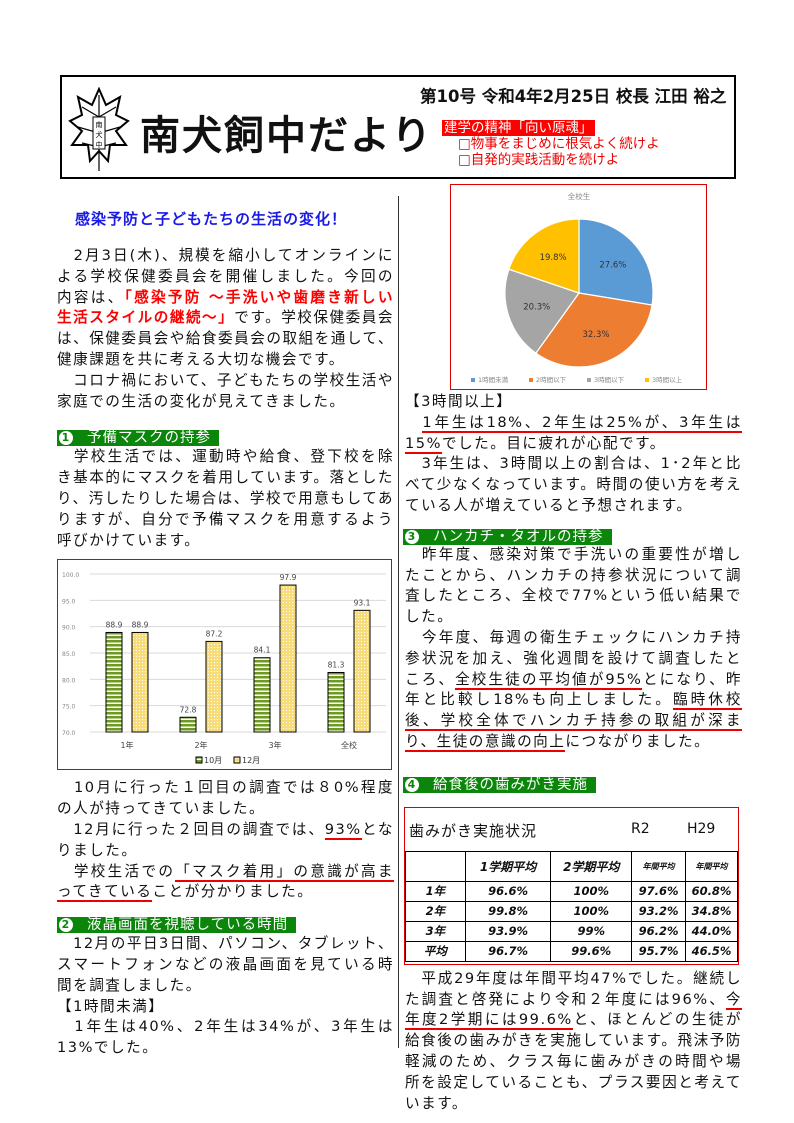 The image size is (794, 1123). What do you see at coordinates (711, 911) in the screenshot?
I see `value-cell: 34.8%` at bounding box center [711, 911].